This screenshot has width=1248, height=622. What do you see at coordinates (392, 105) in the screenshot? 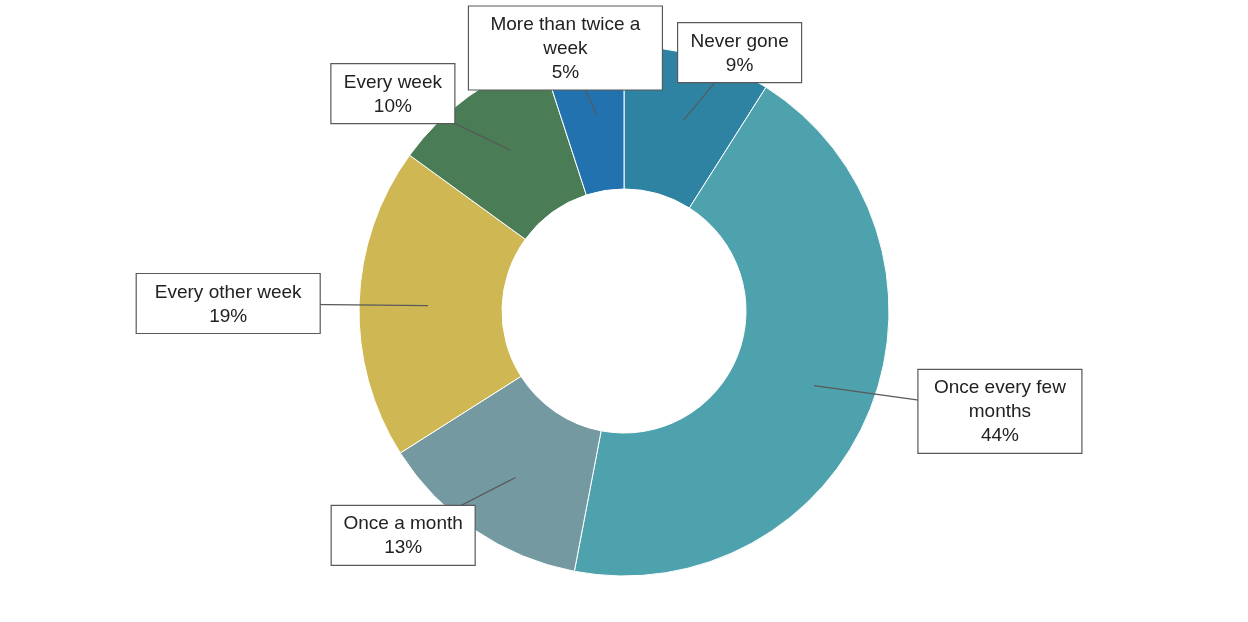
I see `data-label: 10%` at bounding box center [392, 105].